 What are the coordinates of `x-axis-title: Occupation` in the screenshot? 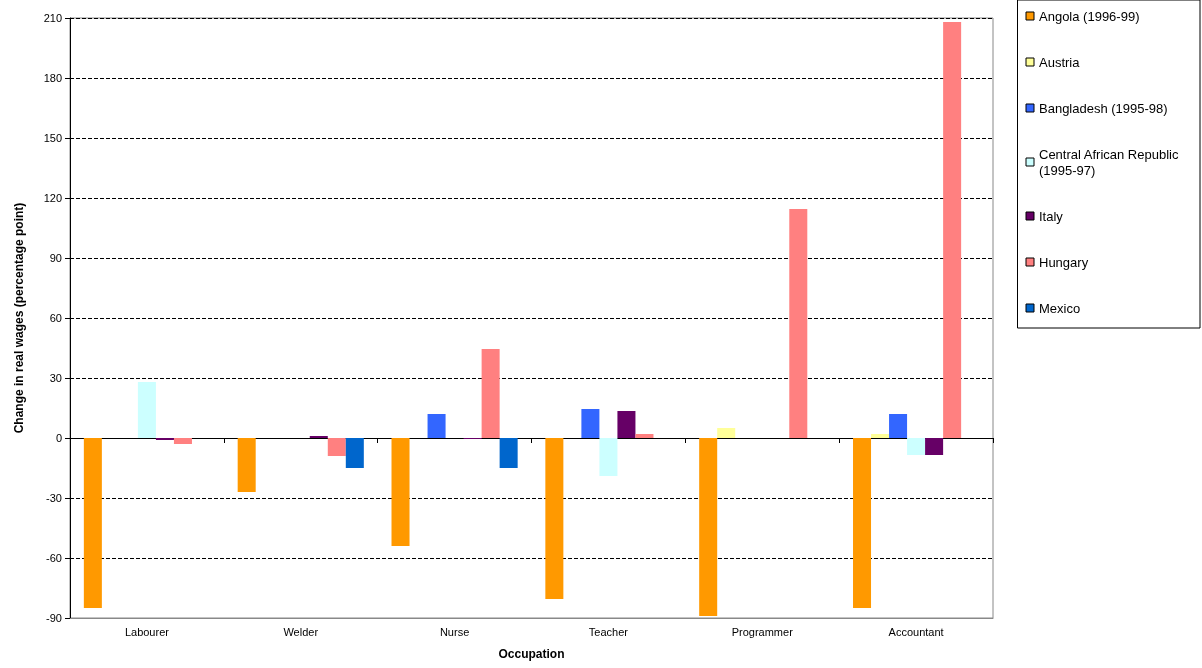 It's located at (531, 654).